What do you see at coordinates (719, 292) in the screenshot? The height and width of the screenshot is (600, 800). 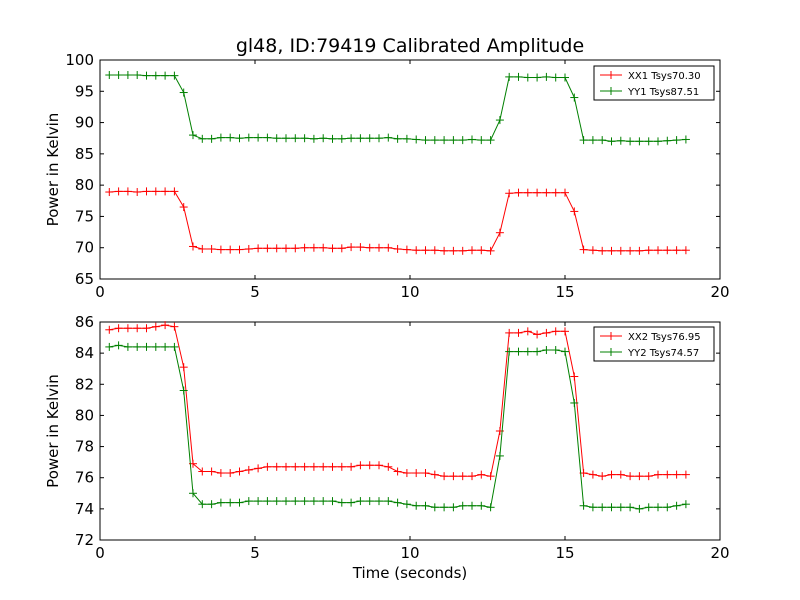 I see `x-tick-label: 20` at bounding box center [719, 292].